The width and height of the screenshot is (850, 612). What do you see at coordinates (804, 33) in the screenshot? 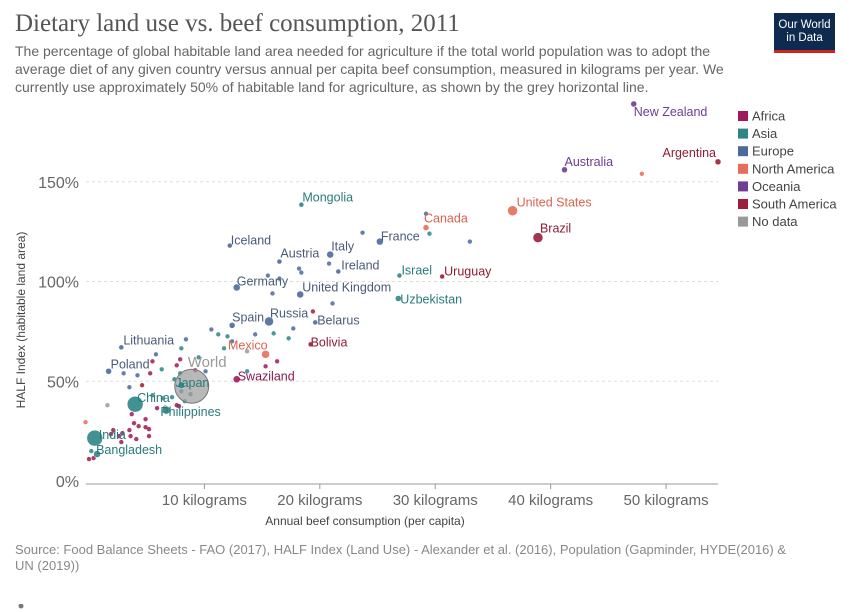
I see `owid-logo: Our World in Data` at bounding box center [804, 33].